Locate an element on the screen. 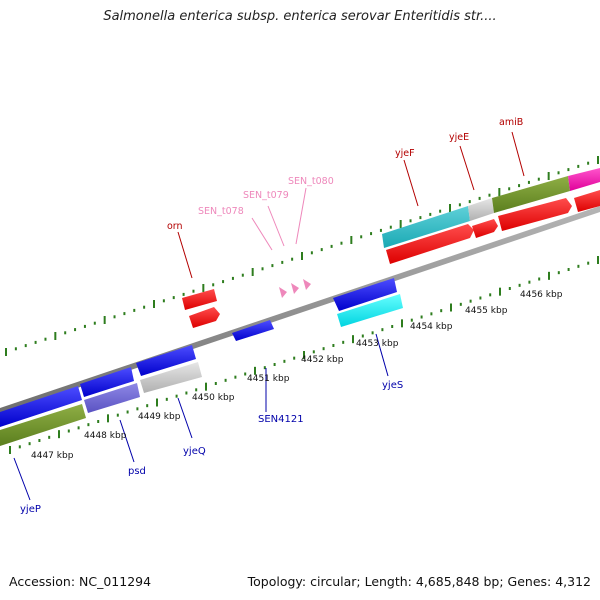 The image size is (600, 600). gene-label-amiB: amiB is located at coordinates (511, 122).